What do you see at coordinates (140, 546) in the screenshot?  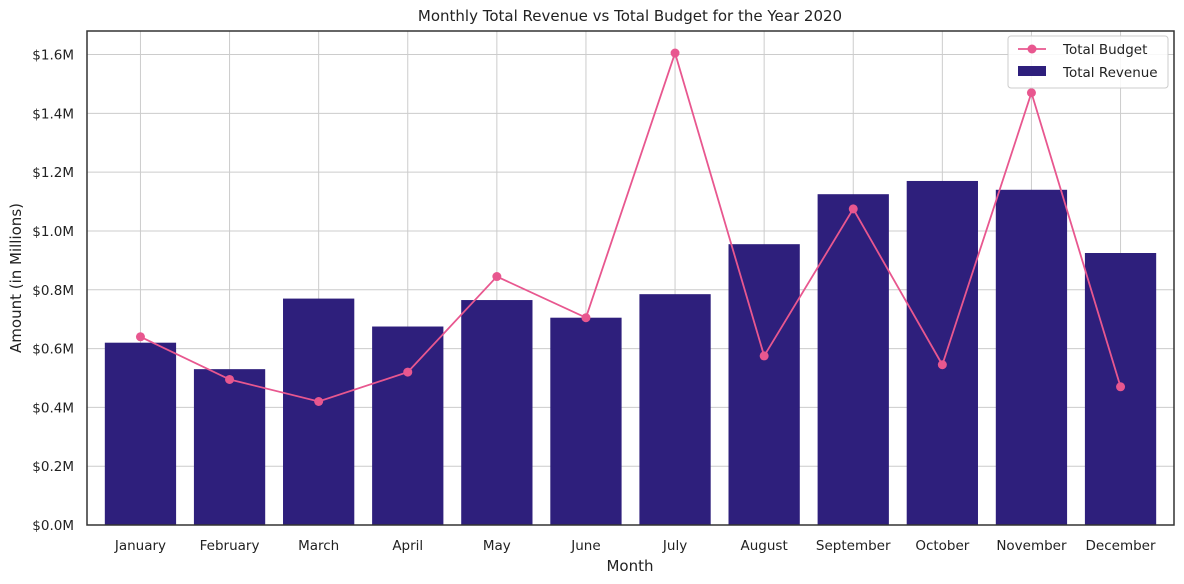 I see `x-tick-label: January` at bounding box center [140, 546].